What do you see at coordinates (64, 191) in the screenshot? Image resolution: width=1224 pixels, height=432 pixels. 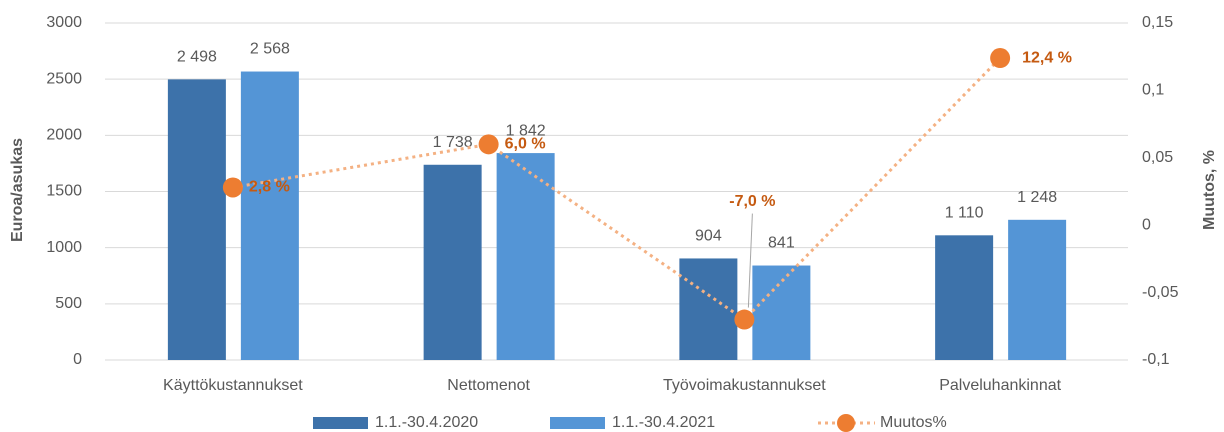 I see `y-tick-label: 1500` at bounding box center [64, 191].